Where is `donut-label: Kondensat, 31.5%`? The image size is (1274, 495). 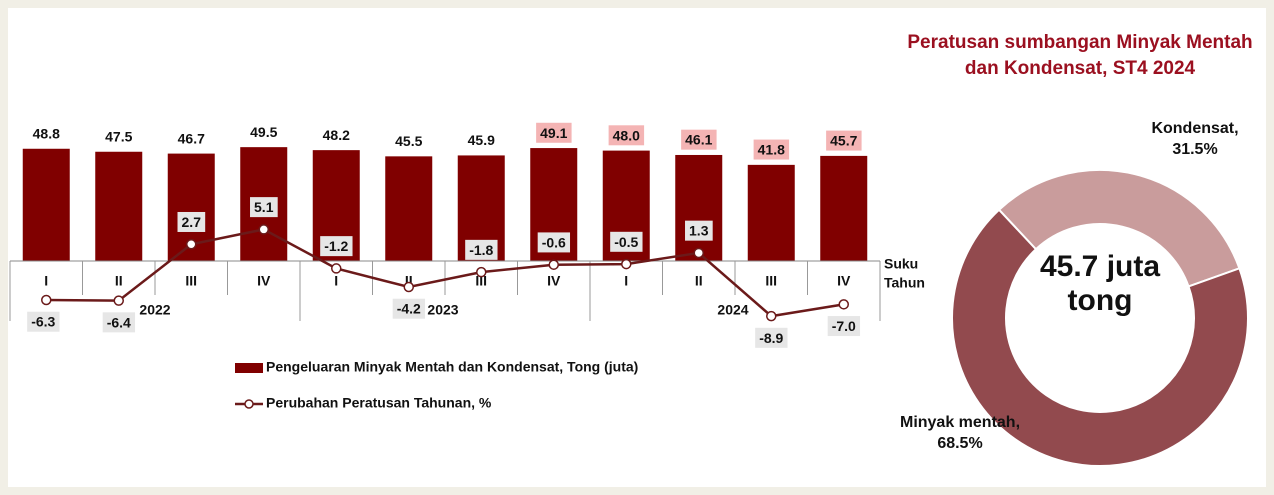 donut-label: Kondensat, 31.5% is located at coordinates (1195, 139).